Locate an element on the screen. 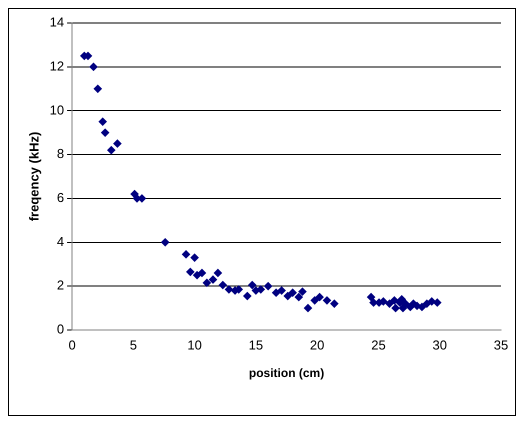 Image resolution: width=524 pixels, height=424 pixels. y-tick-label: 14 is located at coordinates (57, 22).